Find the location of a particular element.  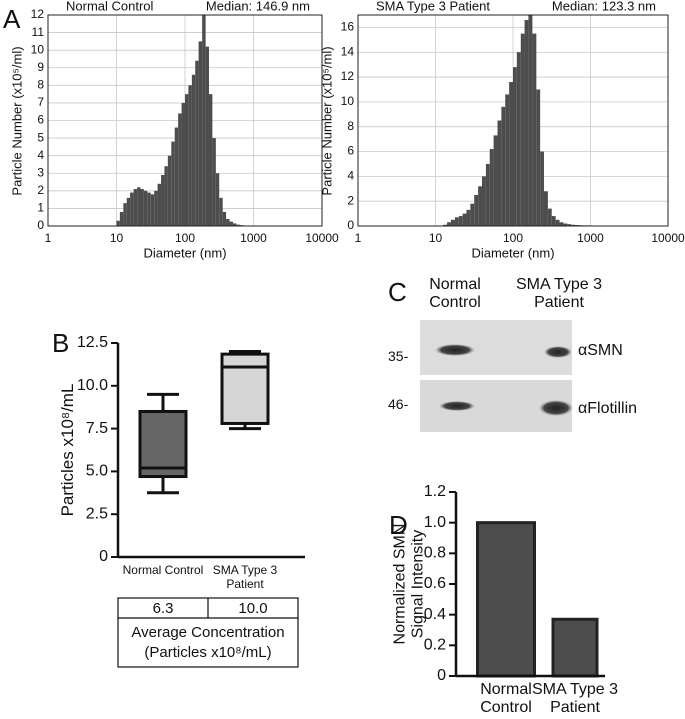

panel-label: D is located at coordinates (398, 525).